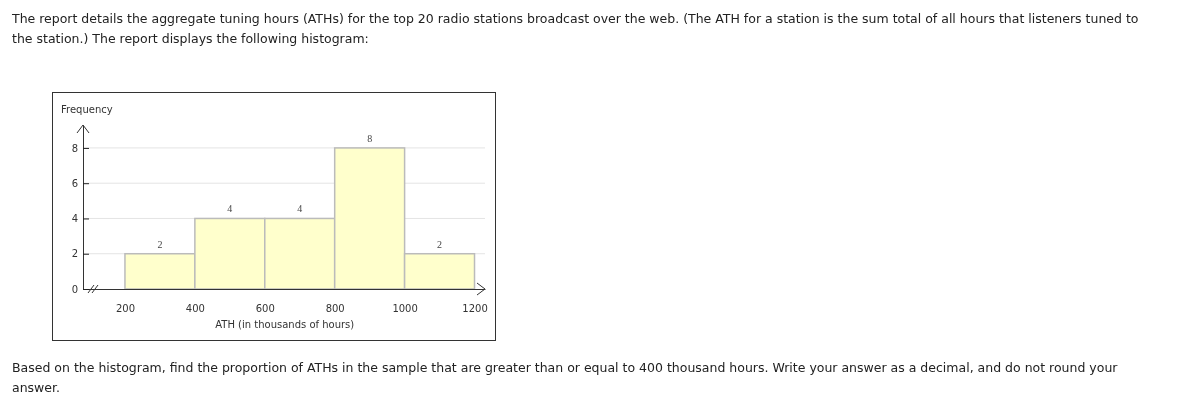 This screenshot has height=404, width=1186. Describe the element at coordinates (74, 289) in the screenshot. I see `y-tick-label: 0` at that location.